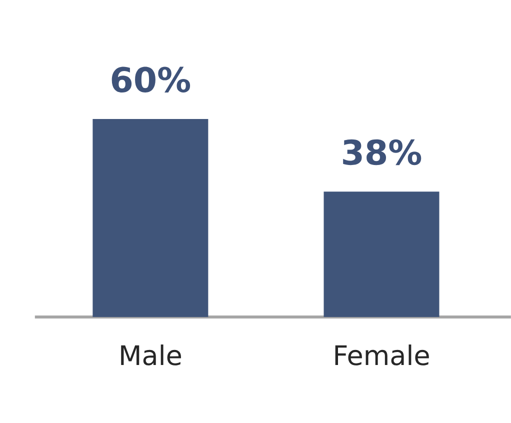  I want to click on x-tick-label: Female, so click(382, 355).